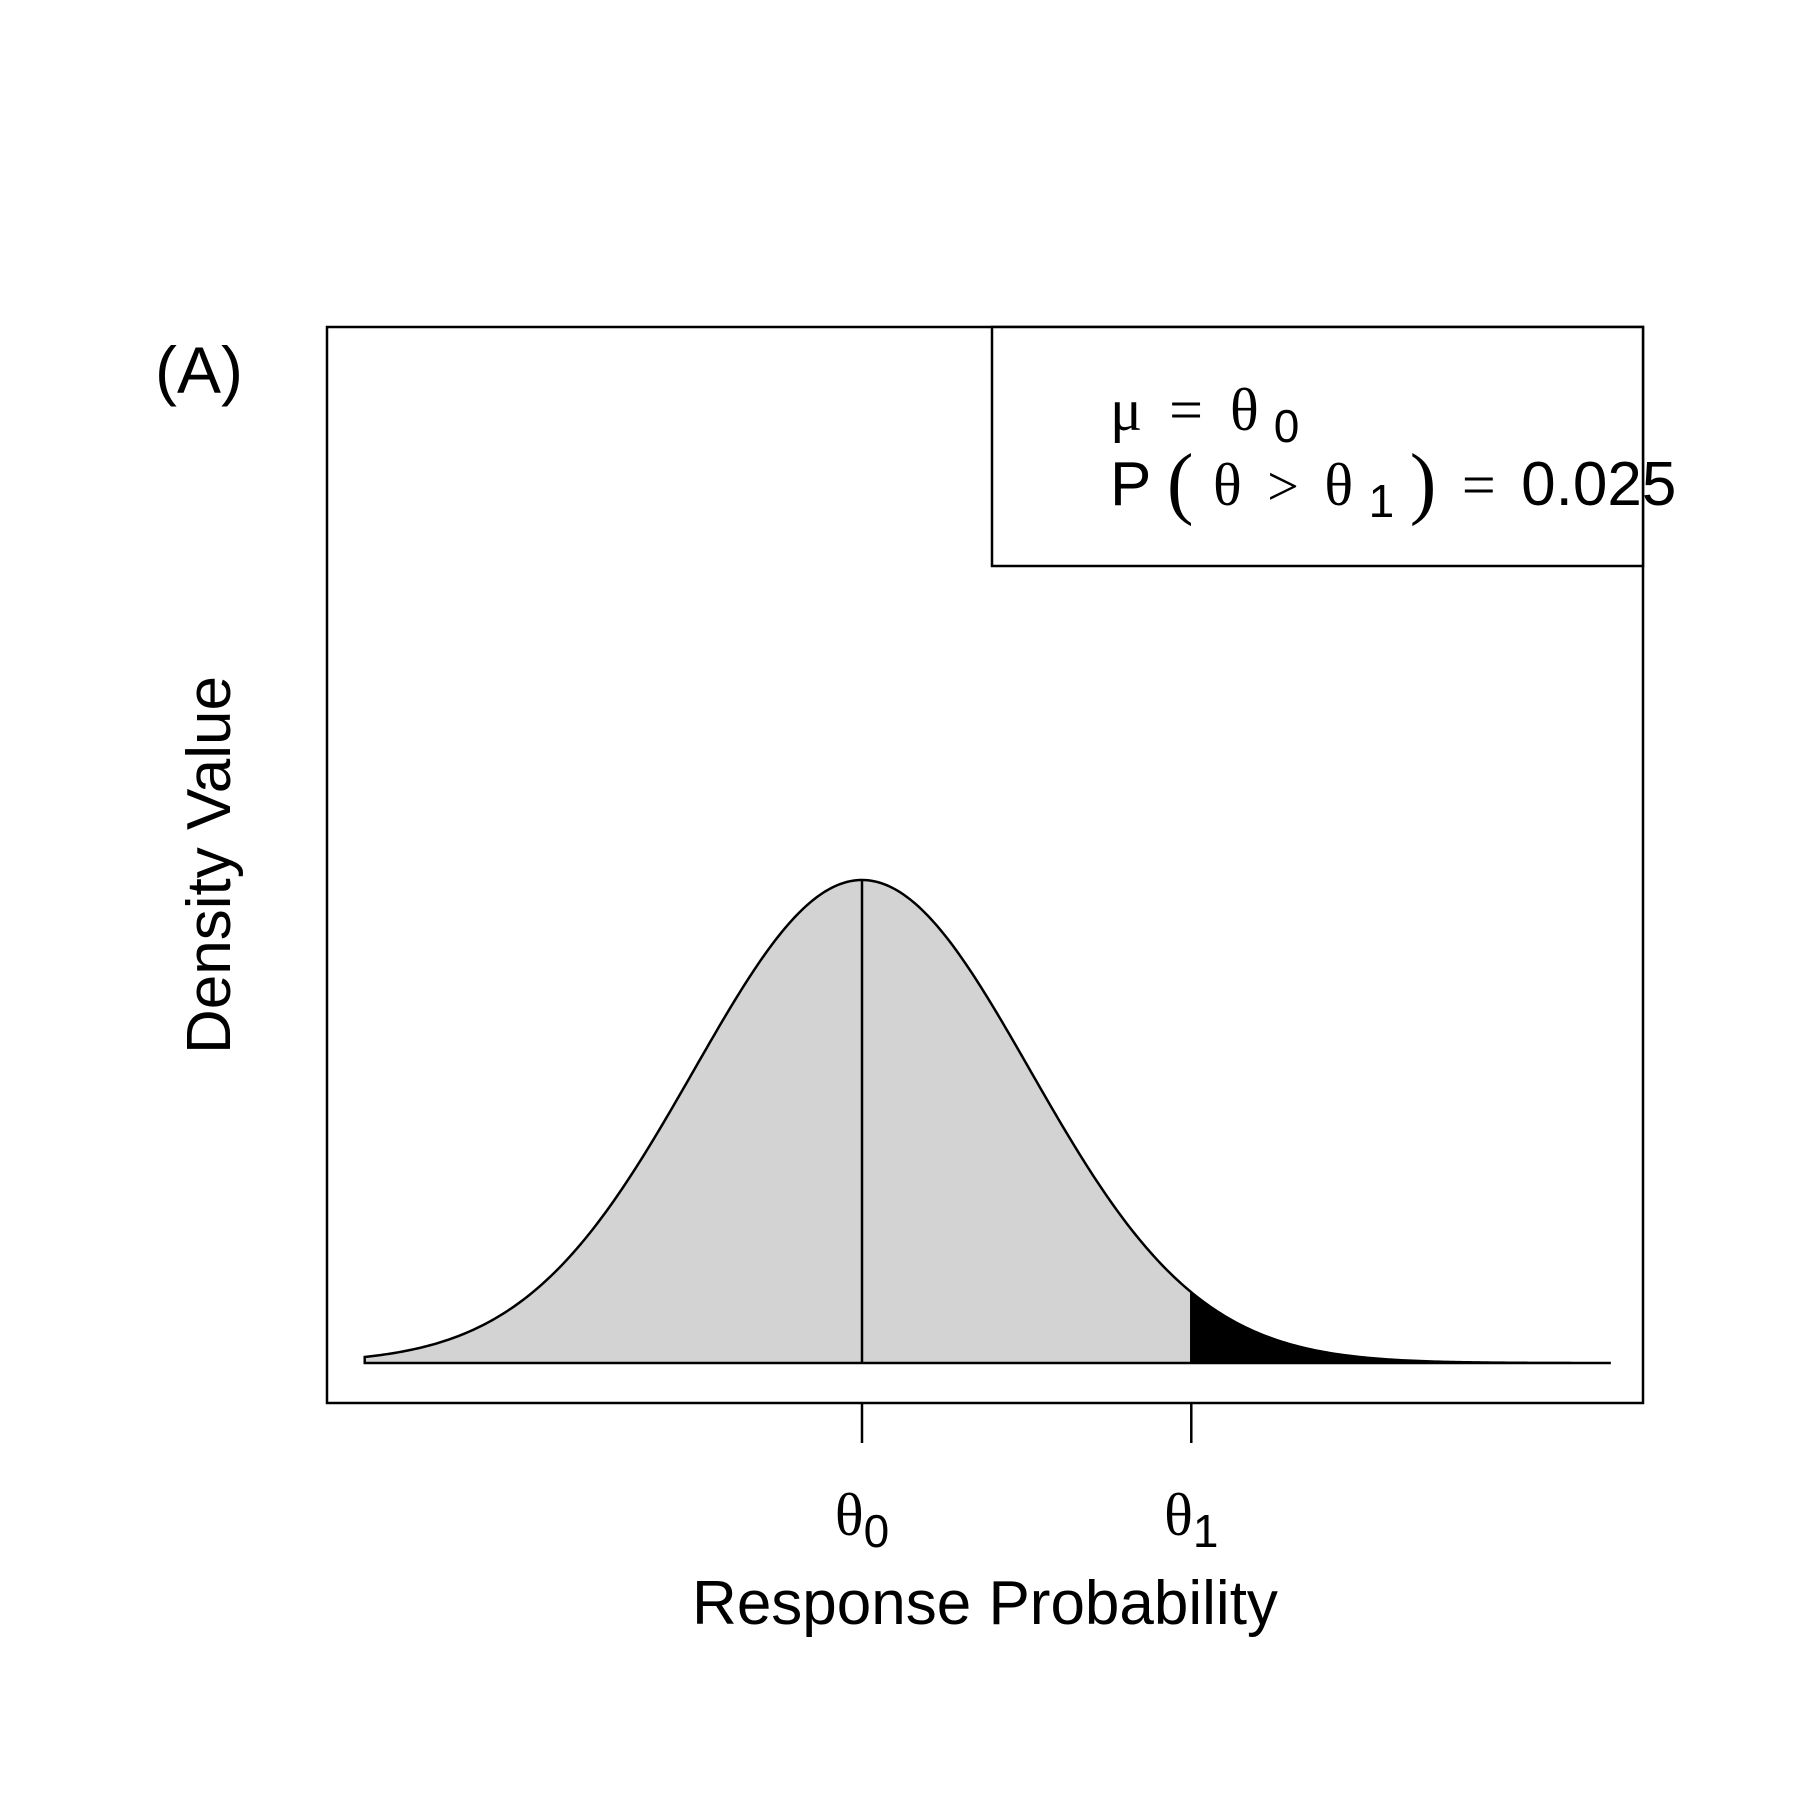  I want to click on x-tick-label-1: θ1, so click(1191, 1519).